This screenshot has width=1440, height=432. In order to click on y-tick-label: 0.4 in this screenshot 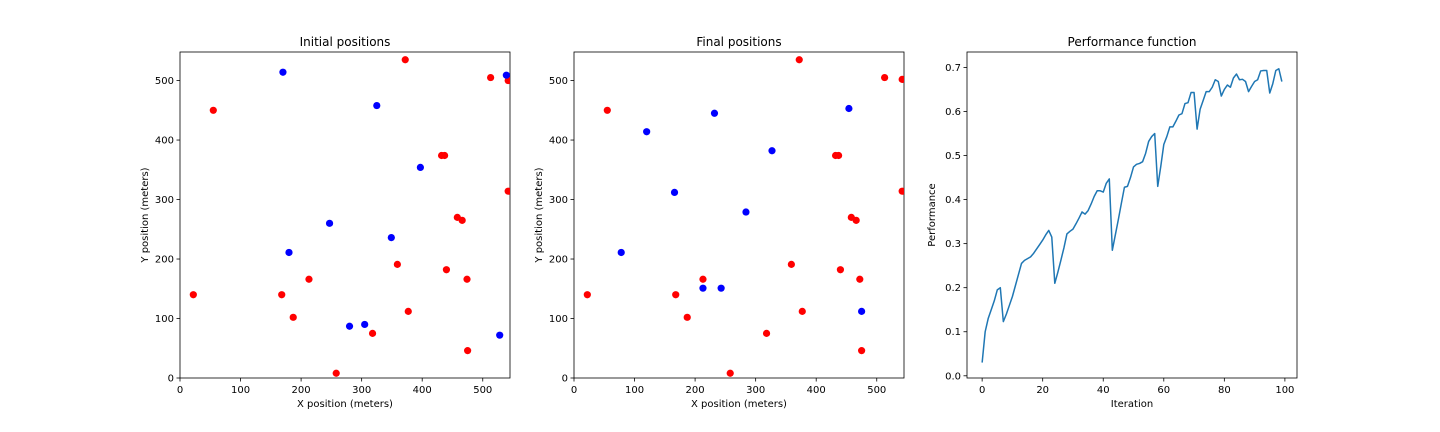, I will do `click(953, 200)`.